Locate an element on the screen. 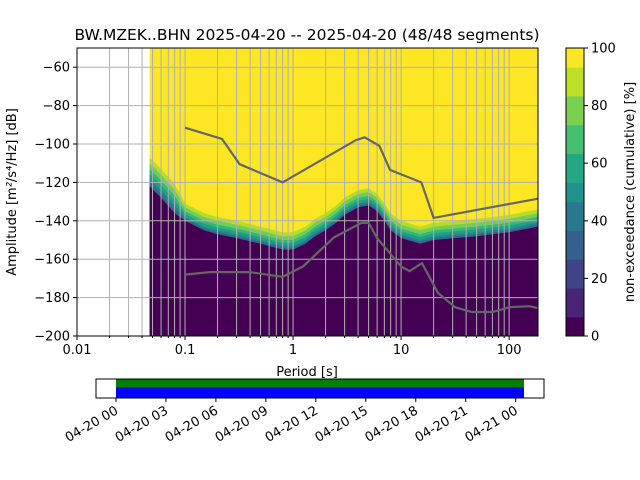 This screenshot has height=480, width=640. x-tick-label: 10 is located at coordinates (401, 350).